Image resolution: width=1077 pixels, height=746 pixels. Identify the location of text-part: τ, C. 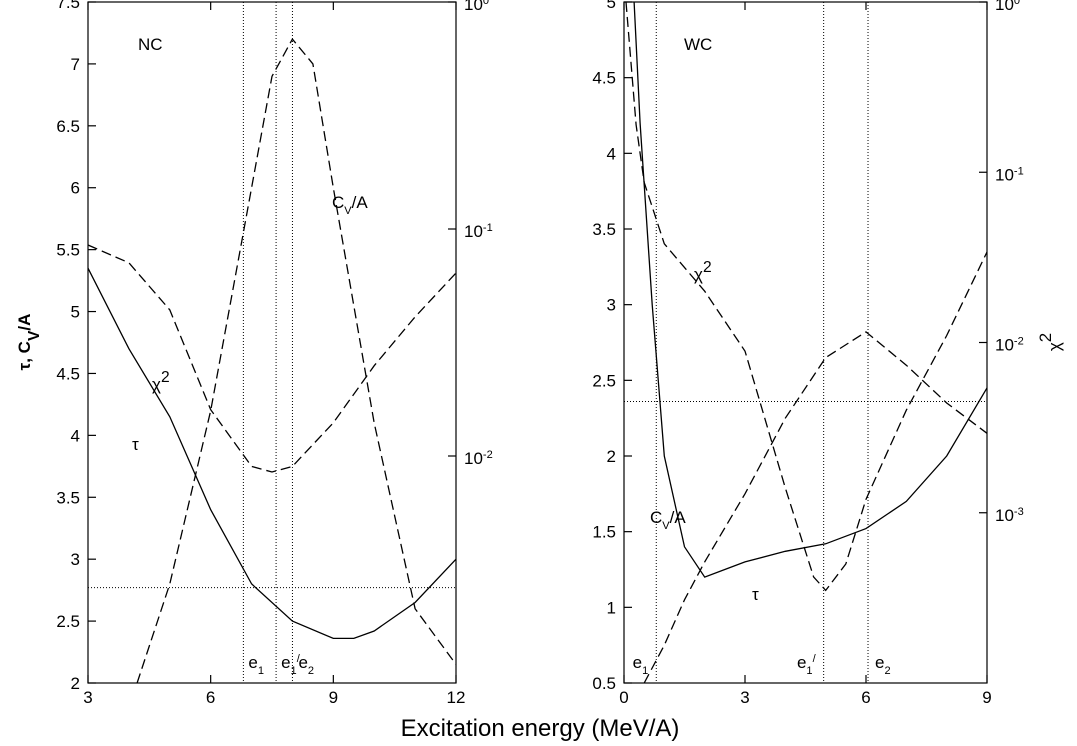
(24, 355).